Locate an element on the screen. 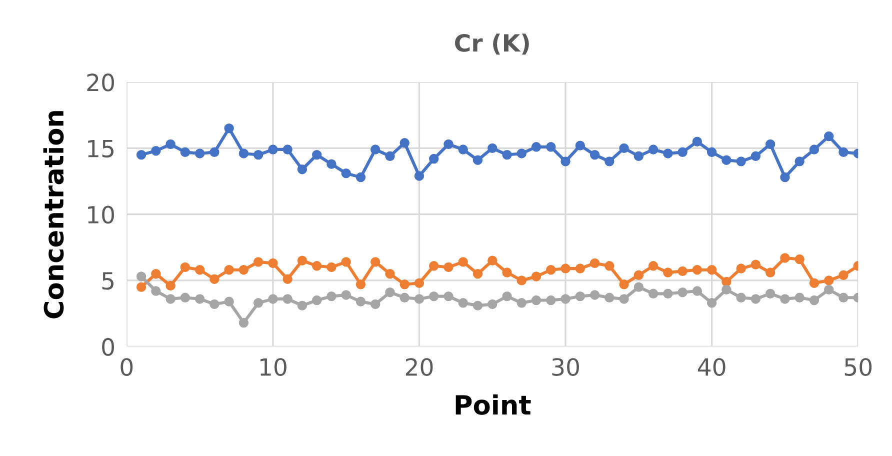 The width and height of the screenshot is (892, 456). x-tick-label: 0 is located at coordinates (126, 367).